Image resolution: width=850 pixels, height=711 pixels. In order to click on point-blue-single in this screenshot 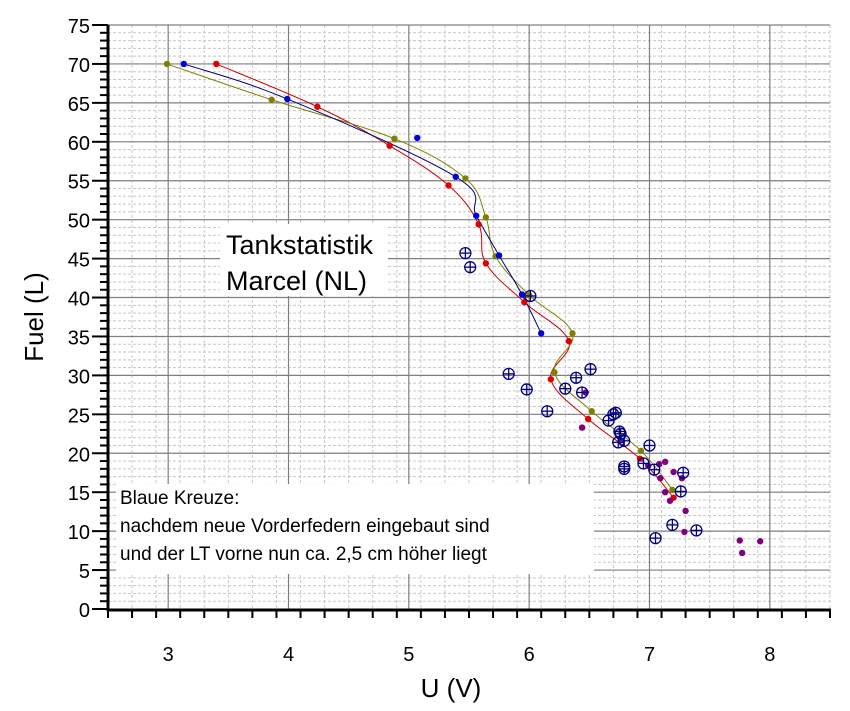, I will do `click(417, 138)`.